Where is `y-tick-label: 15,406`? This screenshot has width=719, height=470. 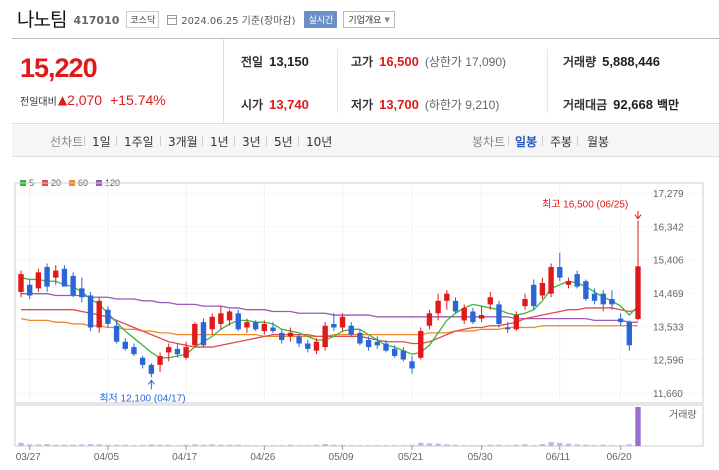
y-tick-label: 15,406 is located at coordinates (668, 261).